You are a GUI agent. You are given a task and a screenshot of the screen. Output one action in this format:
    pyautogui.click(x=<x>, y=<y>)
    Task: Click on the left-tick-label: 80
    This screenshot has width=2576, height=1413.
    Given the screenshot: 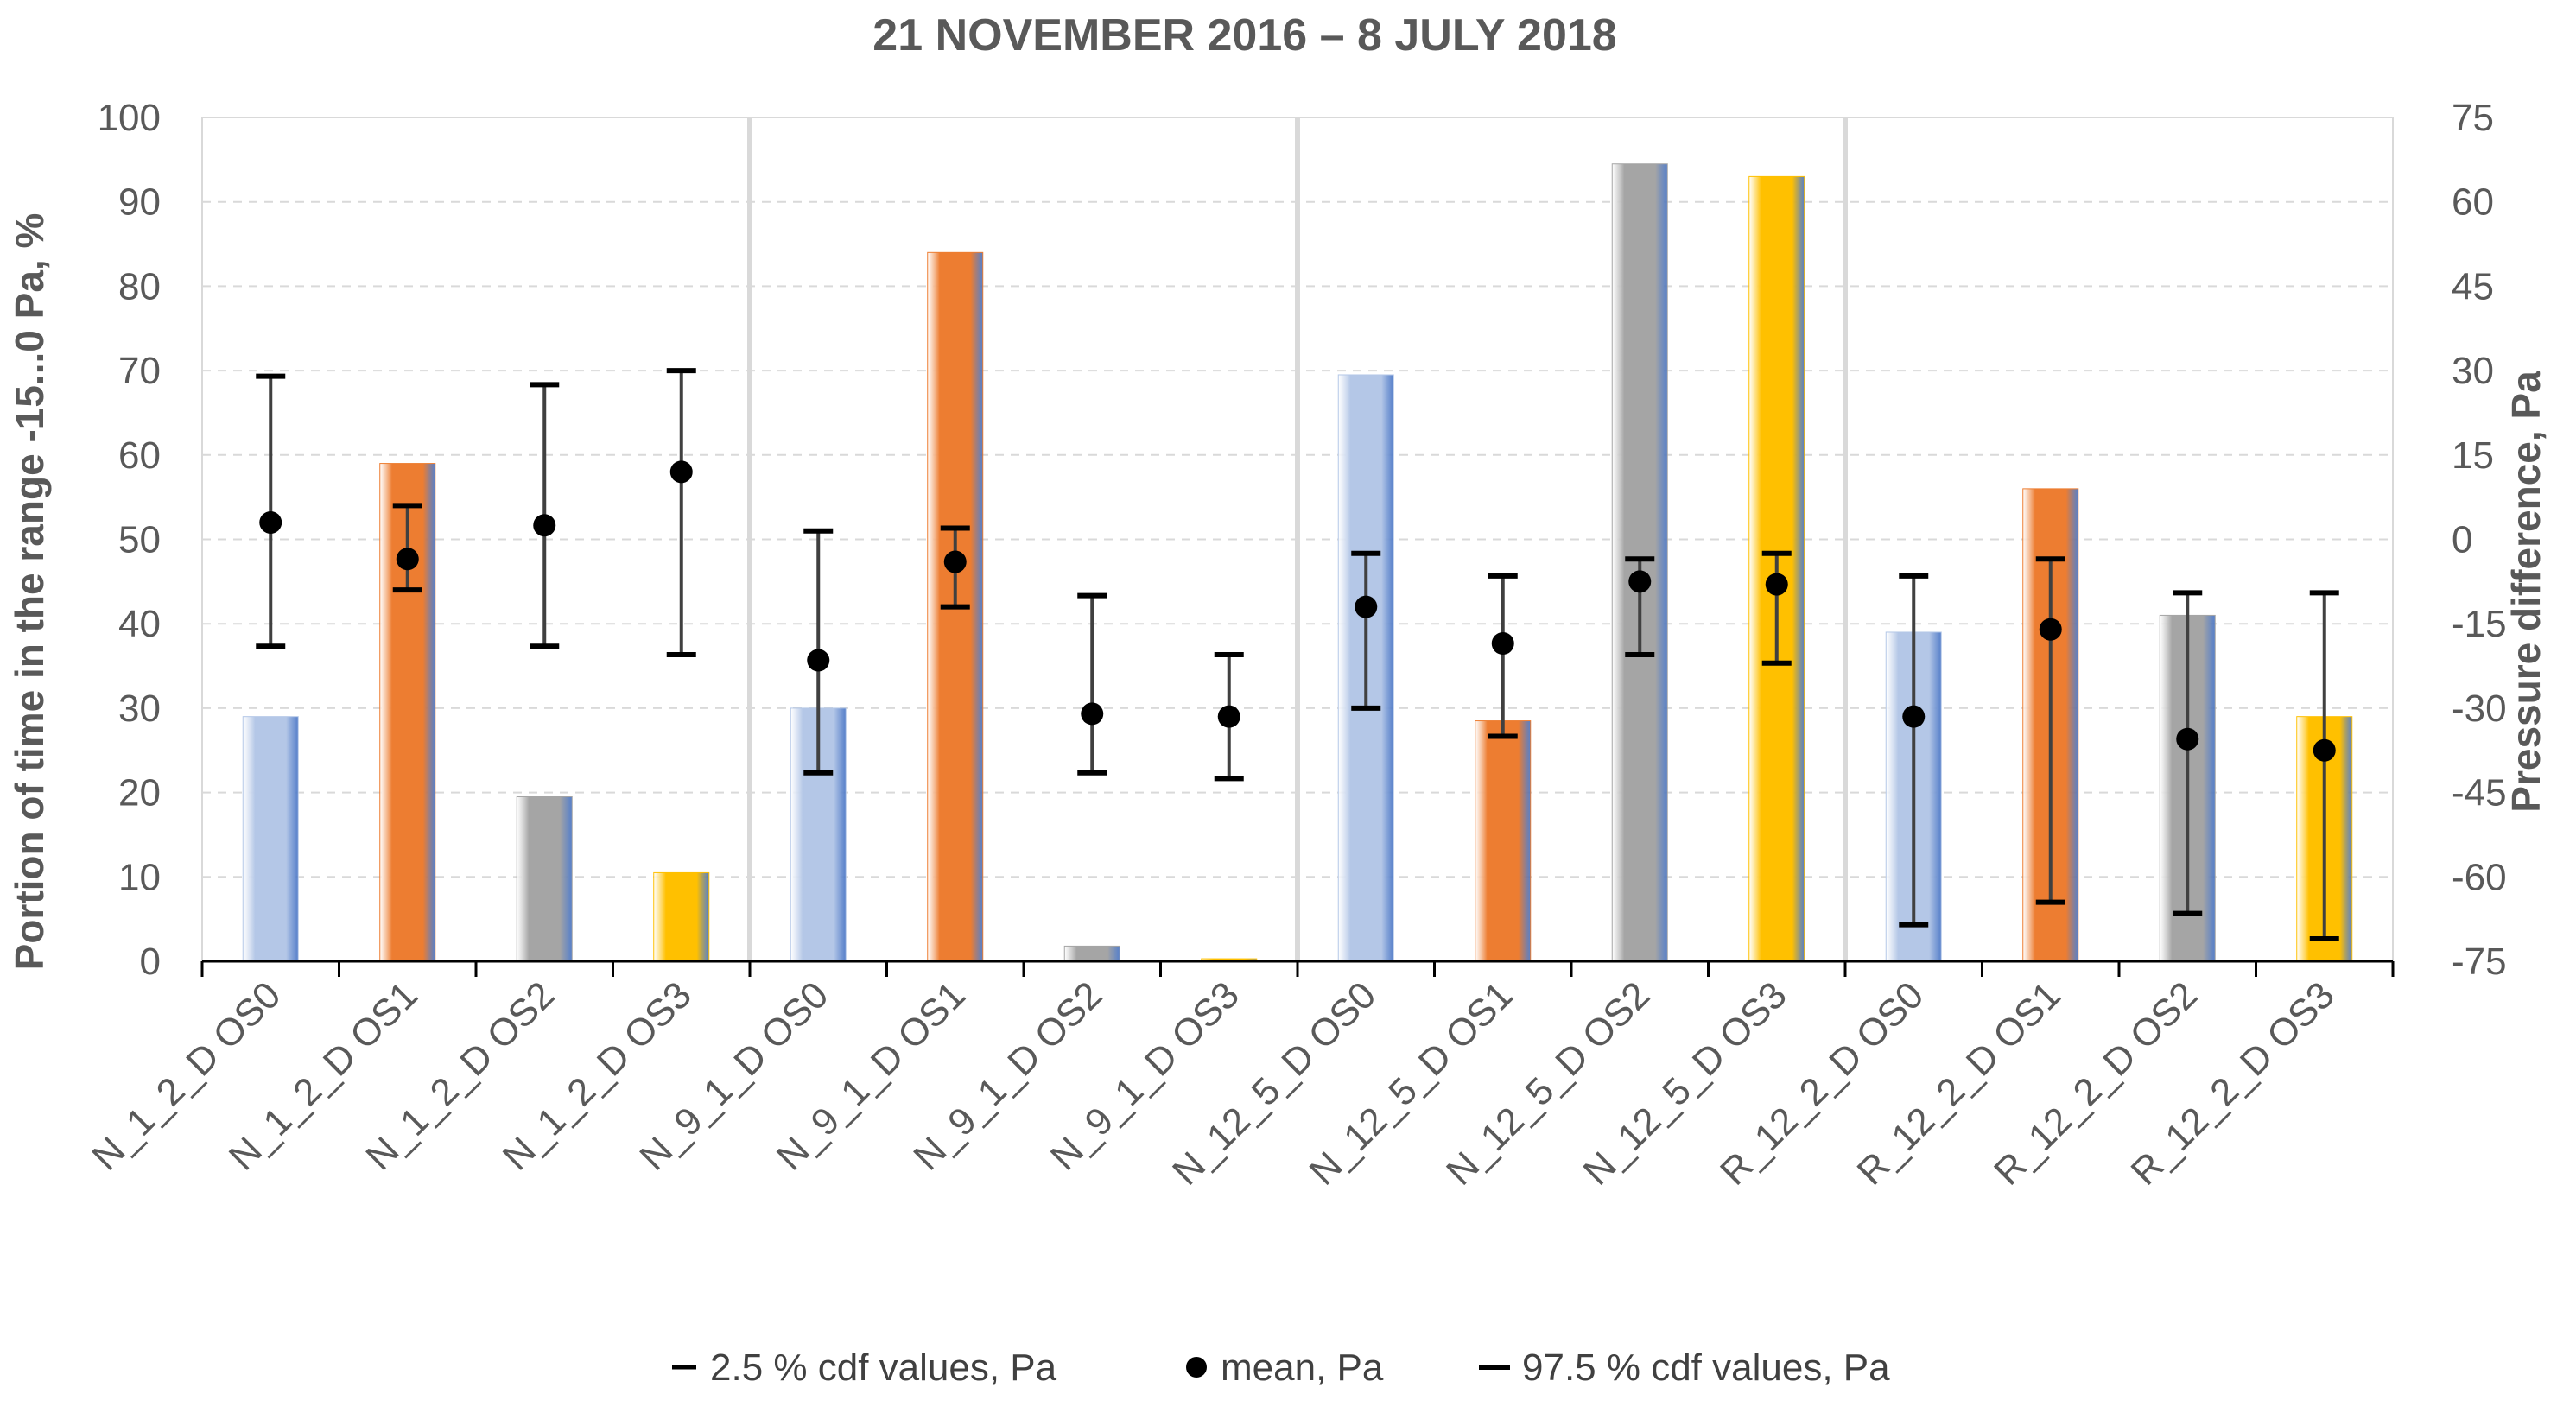 What is the action you would take?
    pyautogui.click(x=139, y=286)
    